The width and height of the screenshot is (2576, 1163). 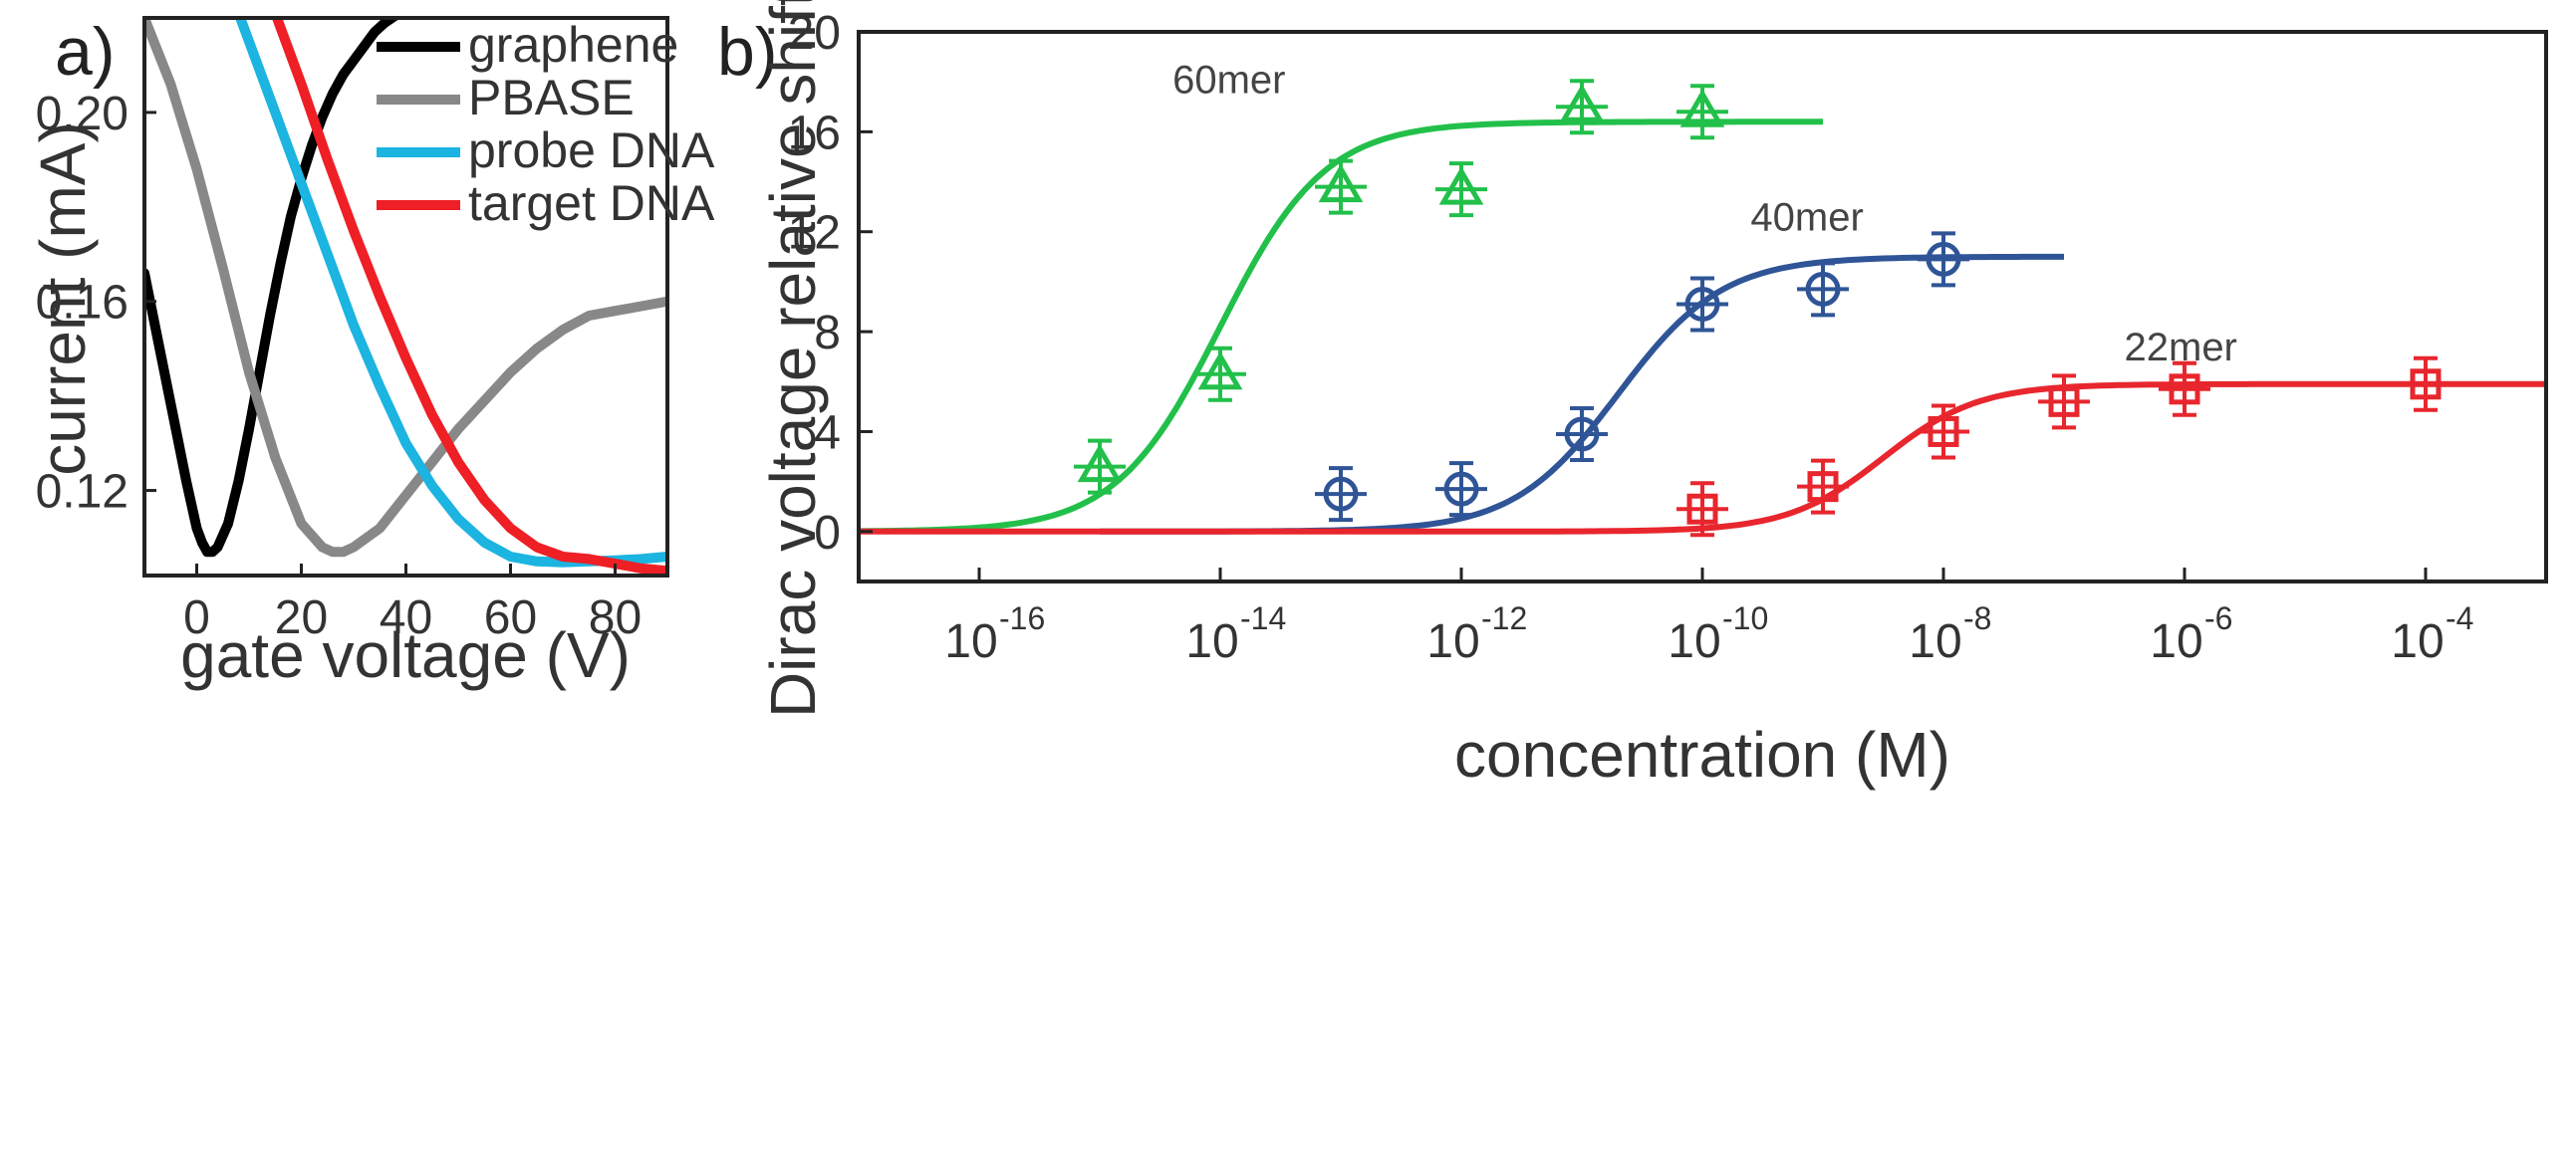 I want to click on panel-a-label: a), so click(x=85, y=52).